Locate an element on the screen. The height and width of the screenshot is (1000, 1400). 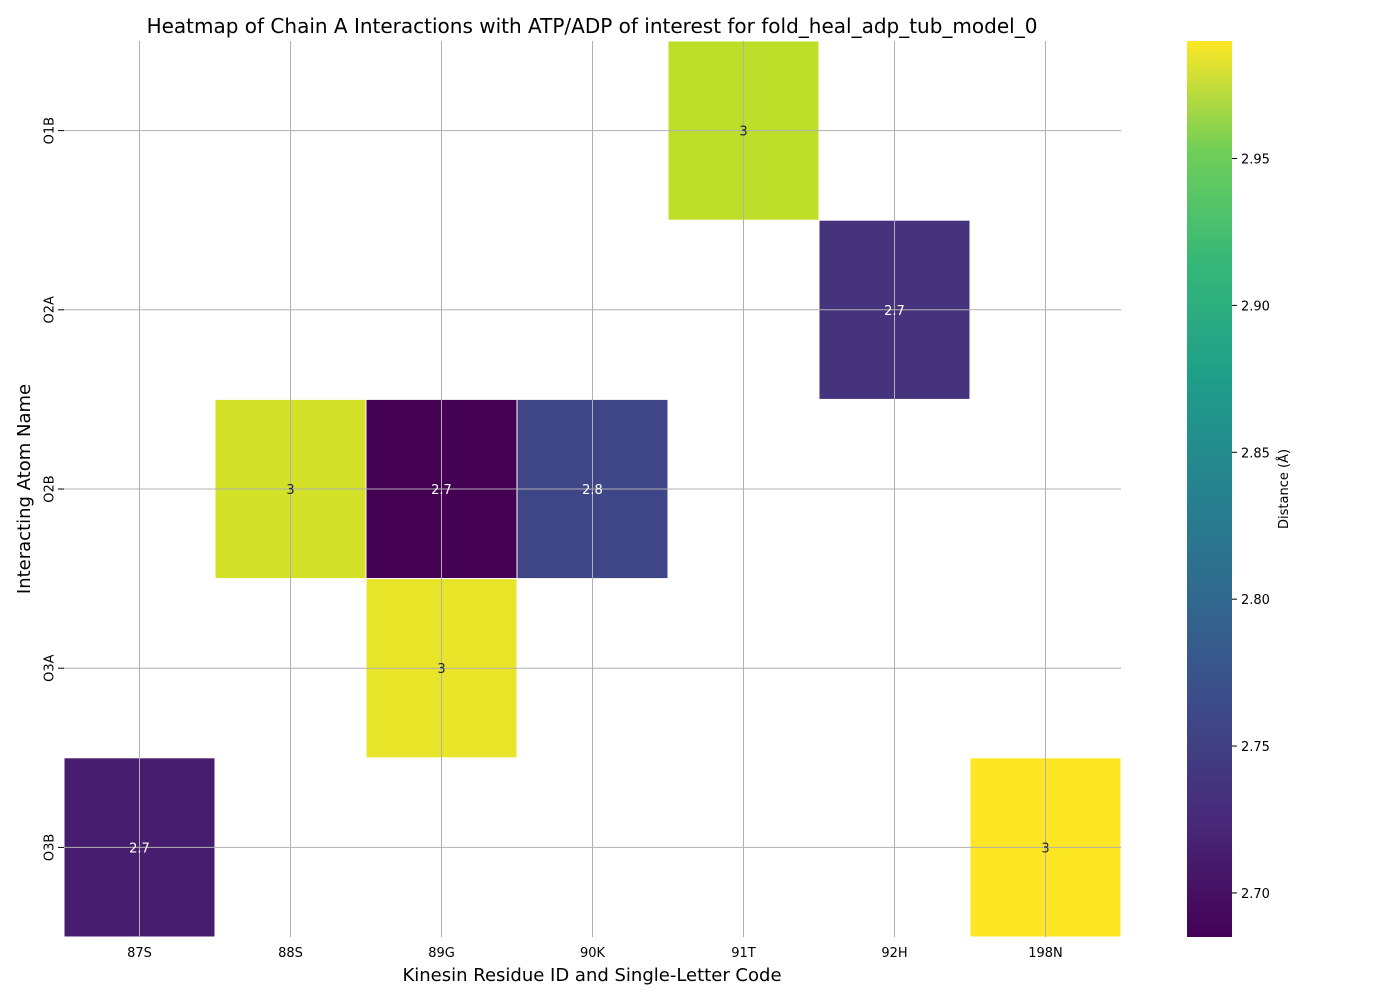
colorbar-tick-label: 2.80 is located at coordinates (1255, 600).